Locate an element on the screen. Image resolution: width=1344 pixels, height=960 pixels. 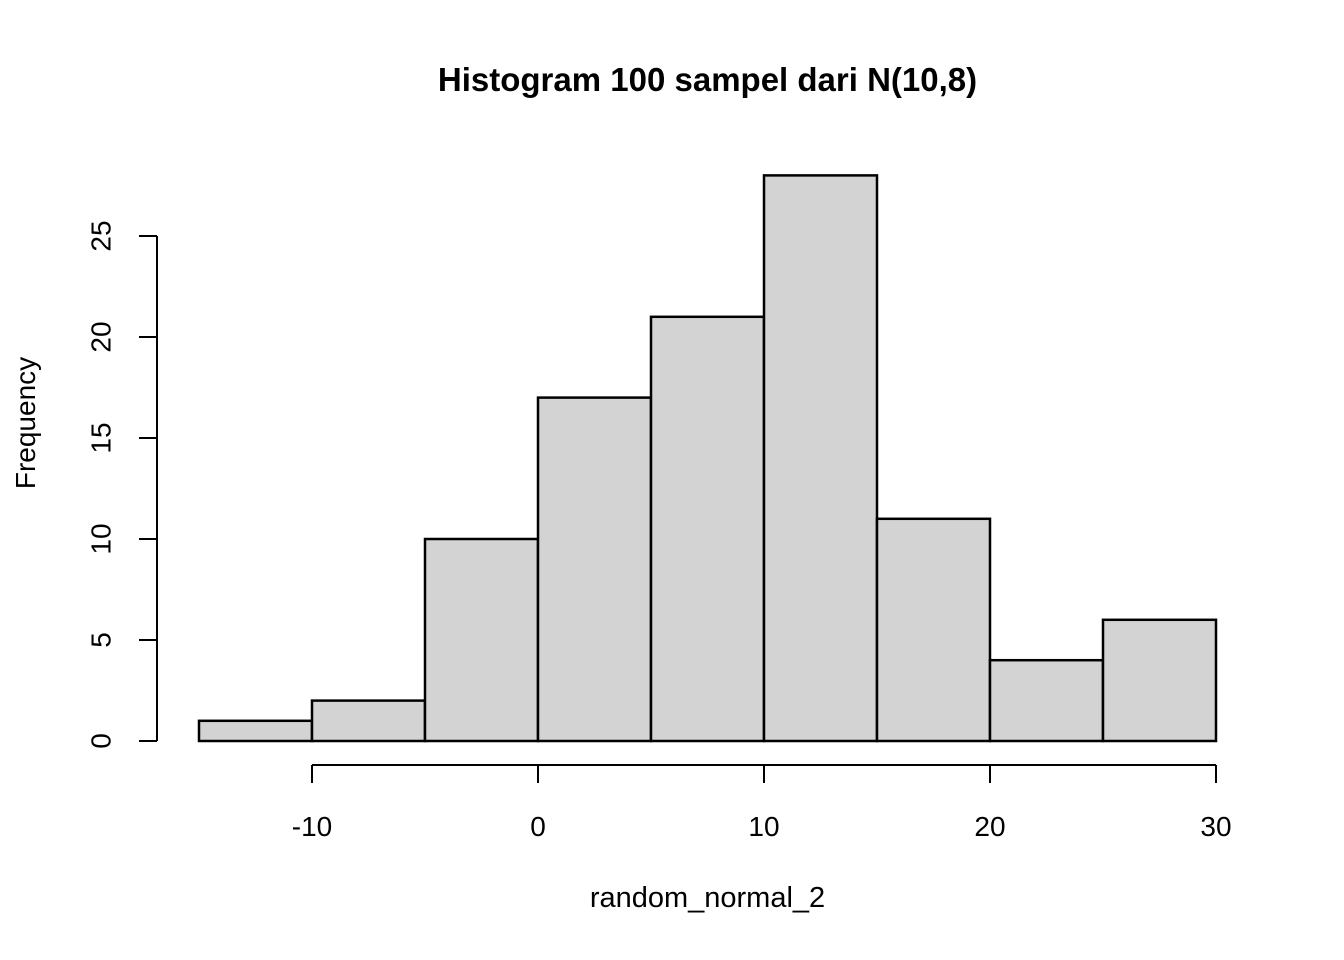
y-tick-label: 0 is located at coordinates (101, 741).